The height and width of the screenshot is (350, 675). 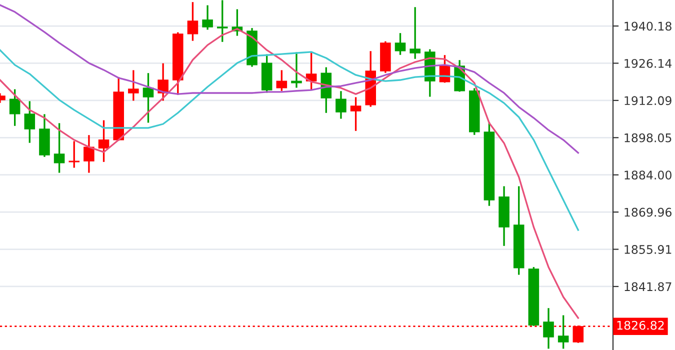 What do you see at coordinates (648, 212) in the screenshot?
I see `y-tick-label: 1869.96` at bounding box center [648, 212].